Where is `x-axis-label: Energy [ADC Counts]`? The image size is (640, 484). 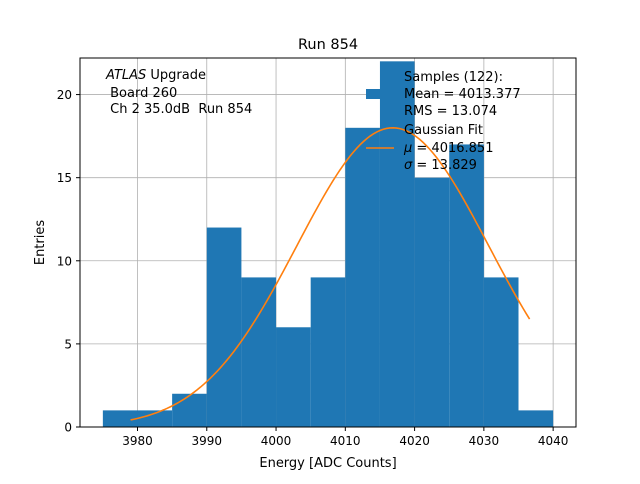
x-axis-label: Energy [ADC Counts] is located at coordinates (327, 463).